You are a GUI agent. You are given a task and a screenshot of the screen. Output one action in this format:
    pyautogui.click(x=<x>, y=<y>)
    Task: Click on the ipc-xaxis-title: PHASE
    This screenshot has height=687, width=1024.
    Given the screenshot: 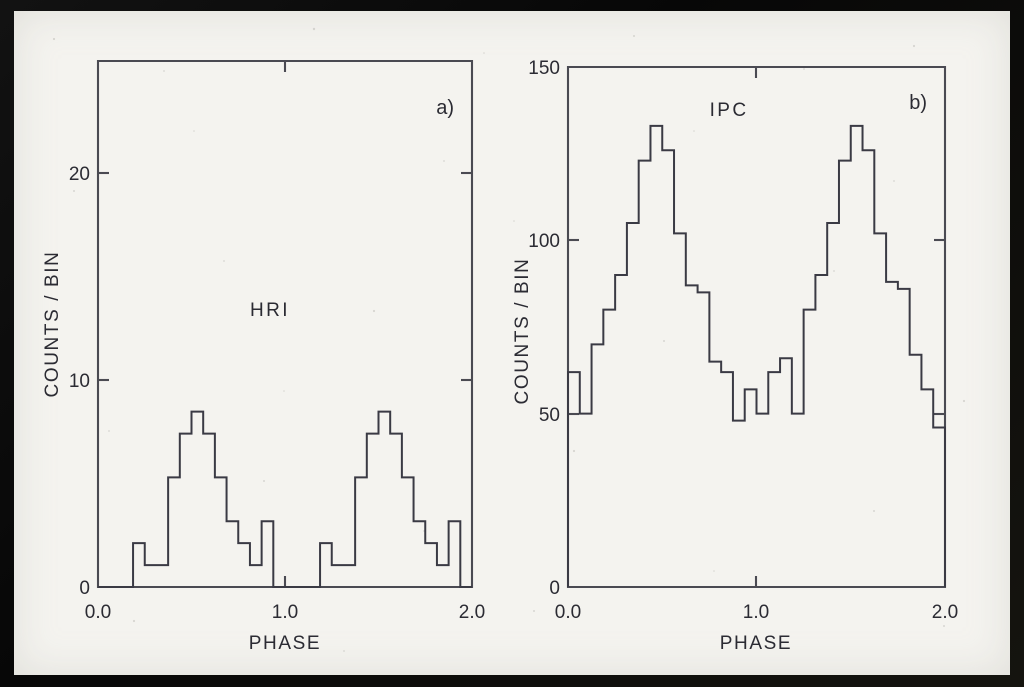 What is the action you would take?
    pyautogui.click(x=756, y=643)
    